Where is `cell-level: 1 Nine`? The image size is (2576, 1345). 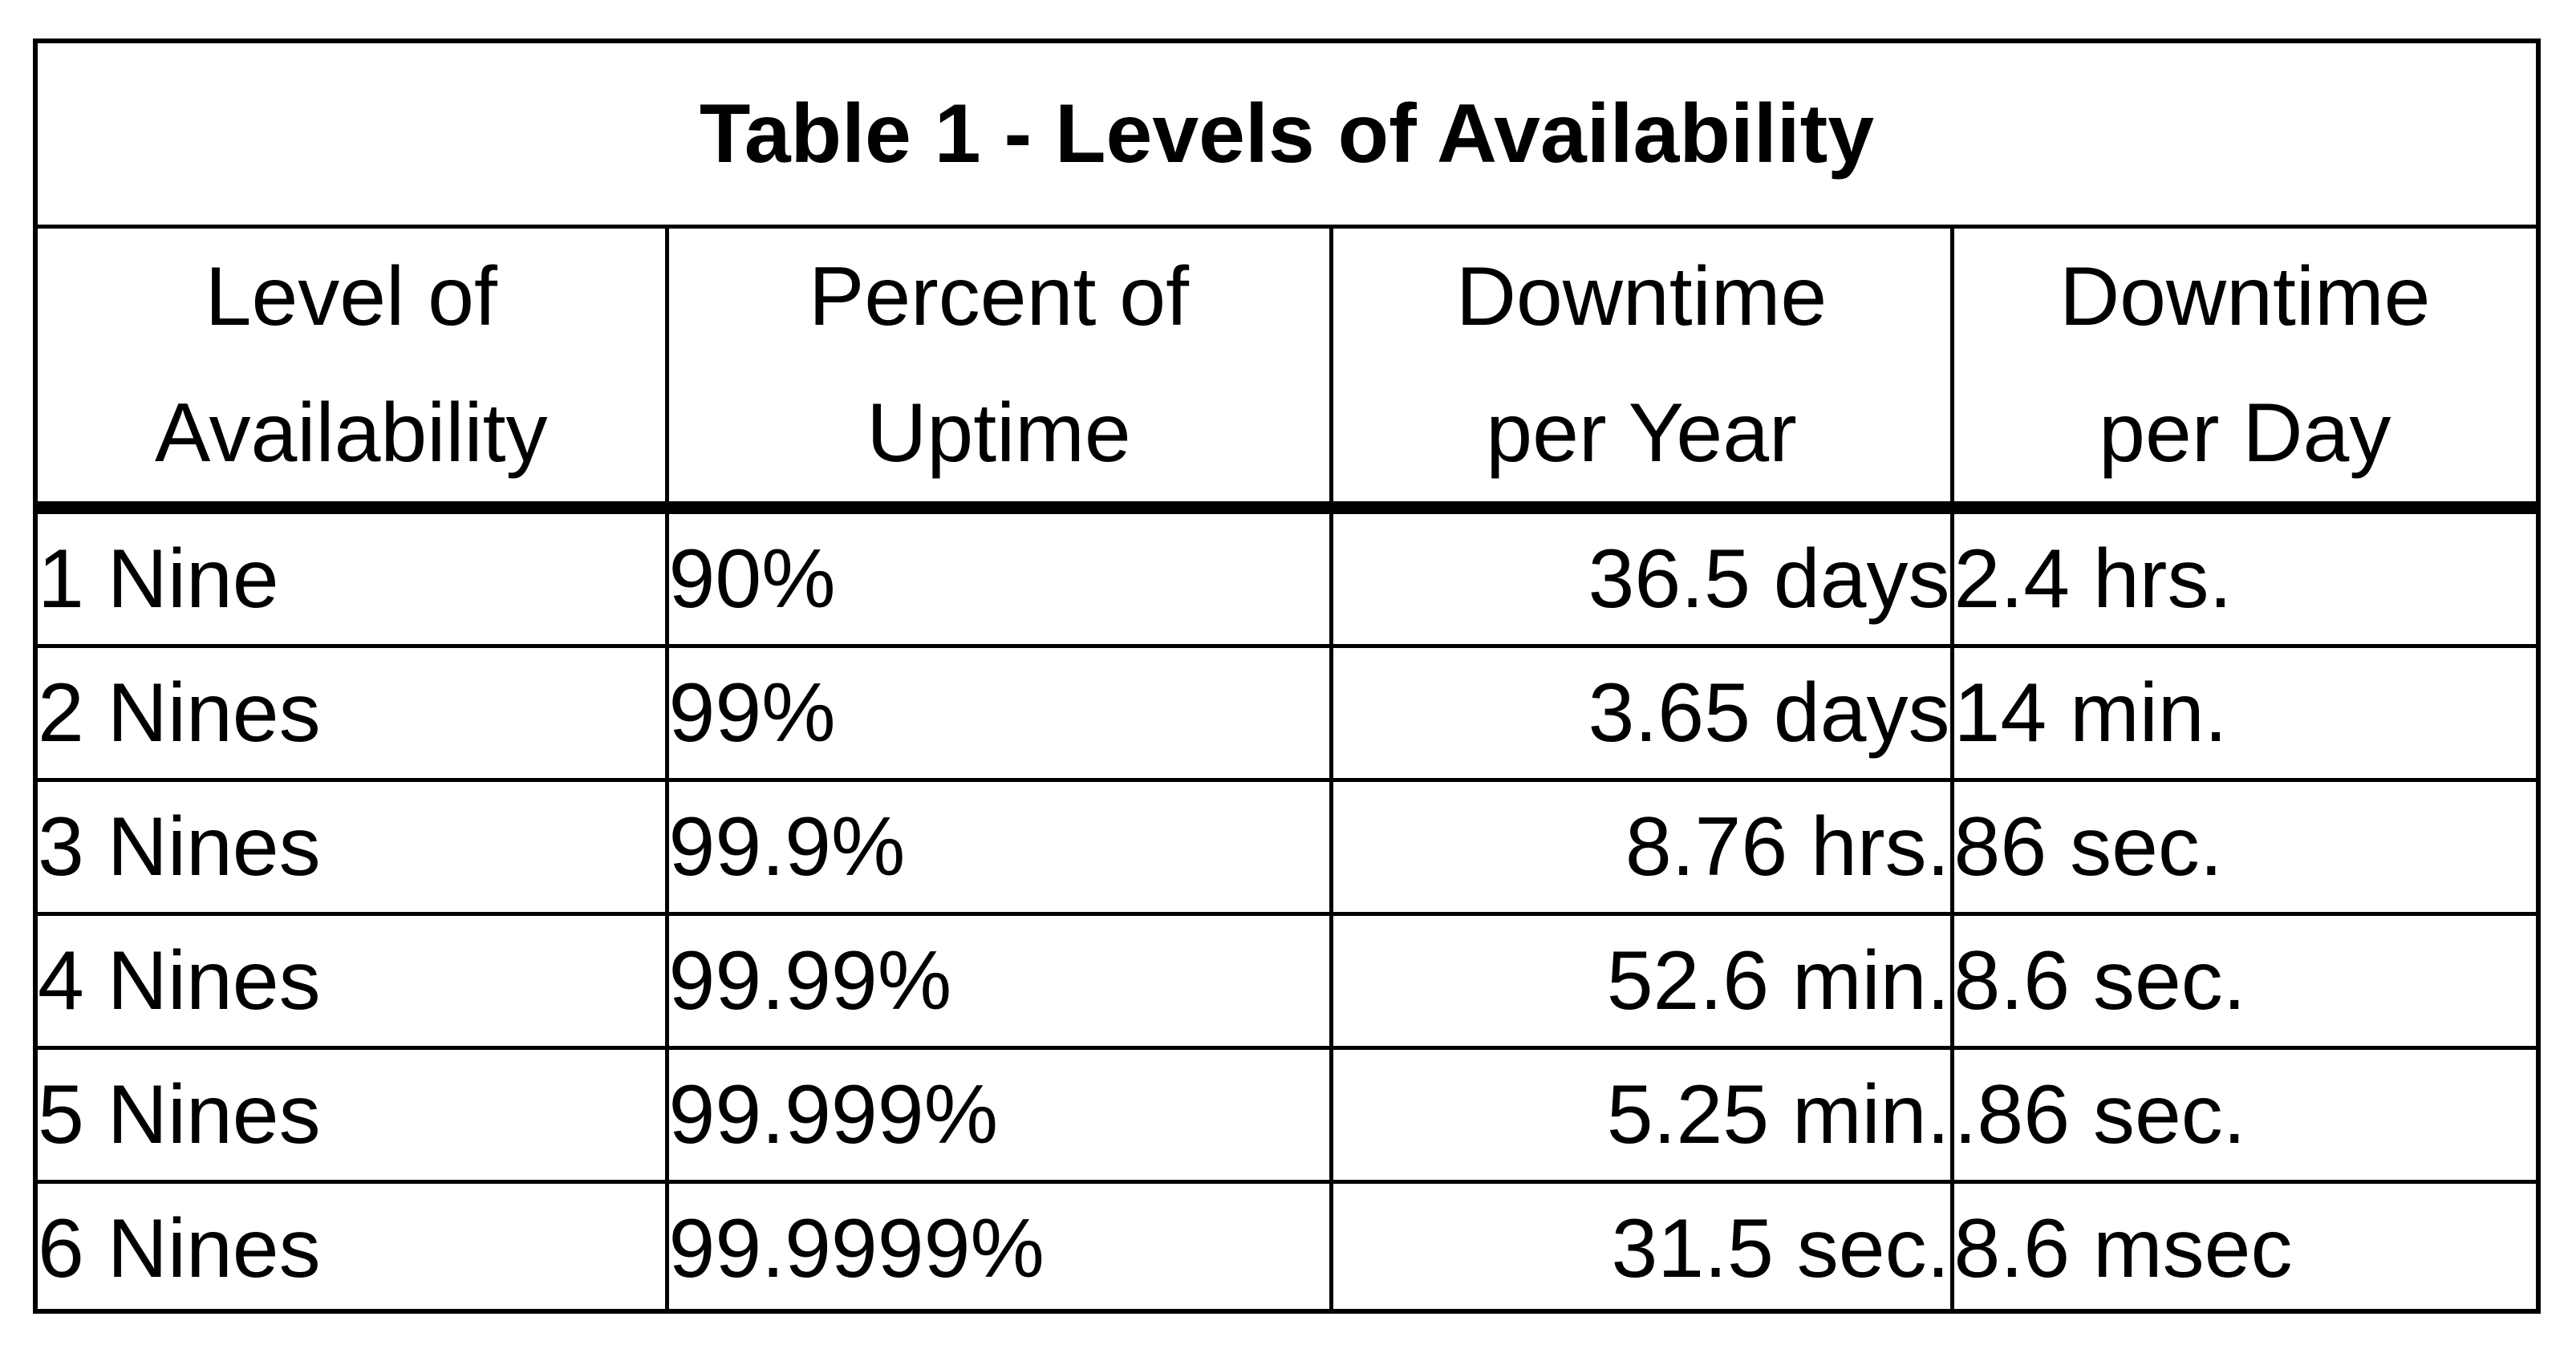
cell-level: 1 Nine is located at coordinates (353, 578).